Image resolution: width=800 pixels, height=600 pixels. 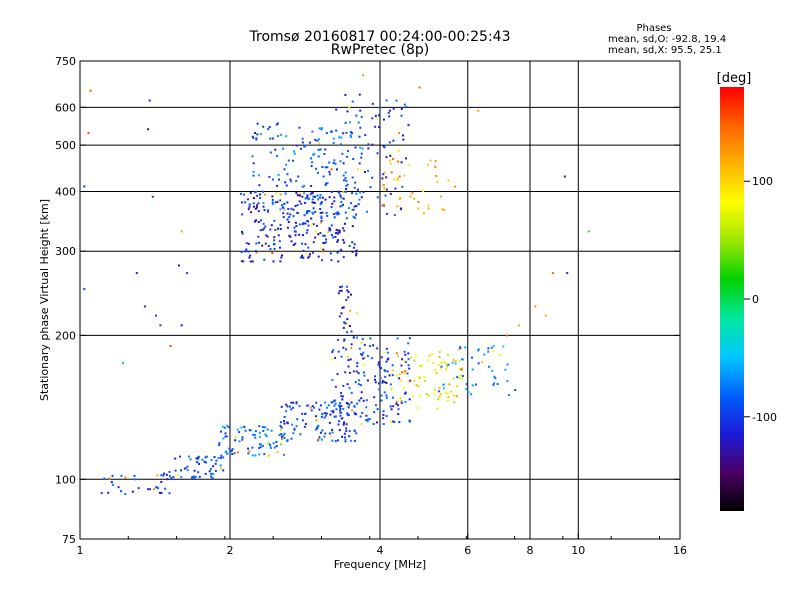 What do you see at coordinates (65, 145) in the screenshot?
I see `y-tick-label: 500` at bounding box center [65, 145].